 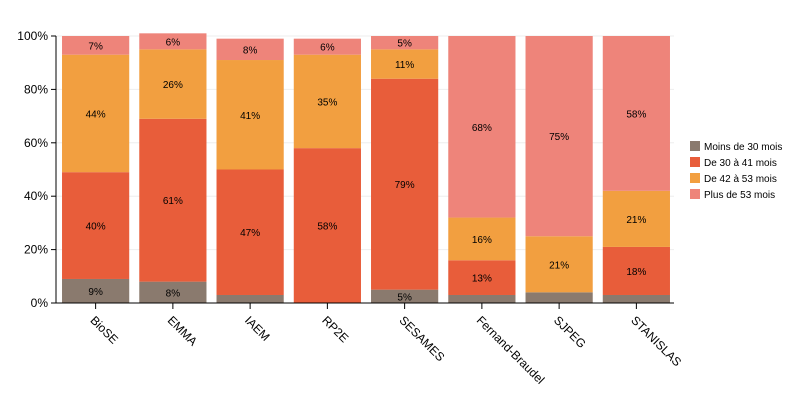 I want to click on data-label: 44%, so click(x=96, y=114).